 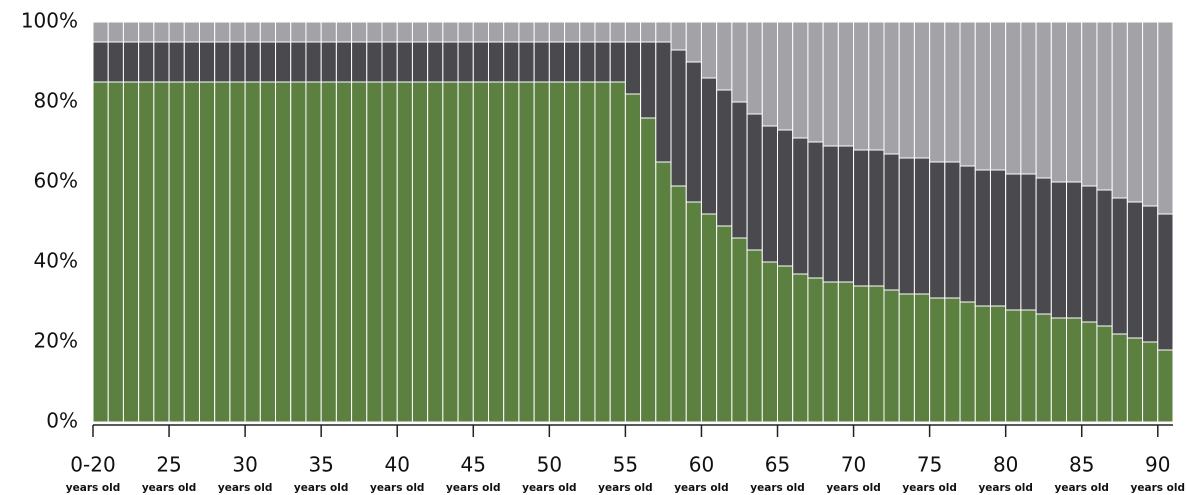 What do you see at coordinates (1157, 465) in the screenshot?
I see `x-tick-label: 90` at bounding box center [1157, 465].